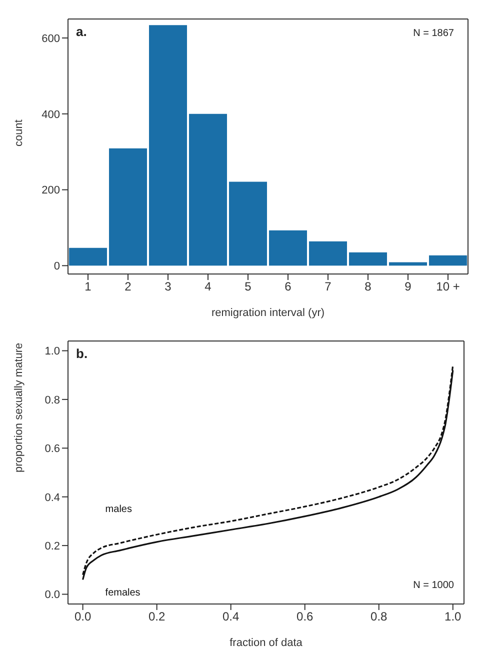 The image size is (485, 666). Describe the element at coordinates (52, 498) in the screenshot. I see `y-tick-label: 0.4` at that location.